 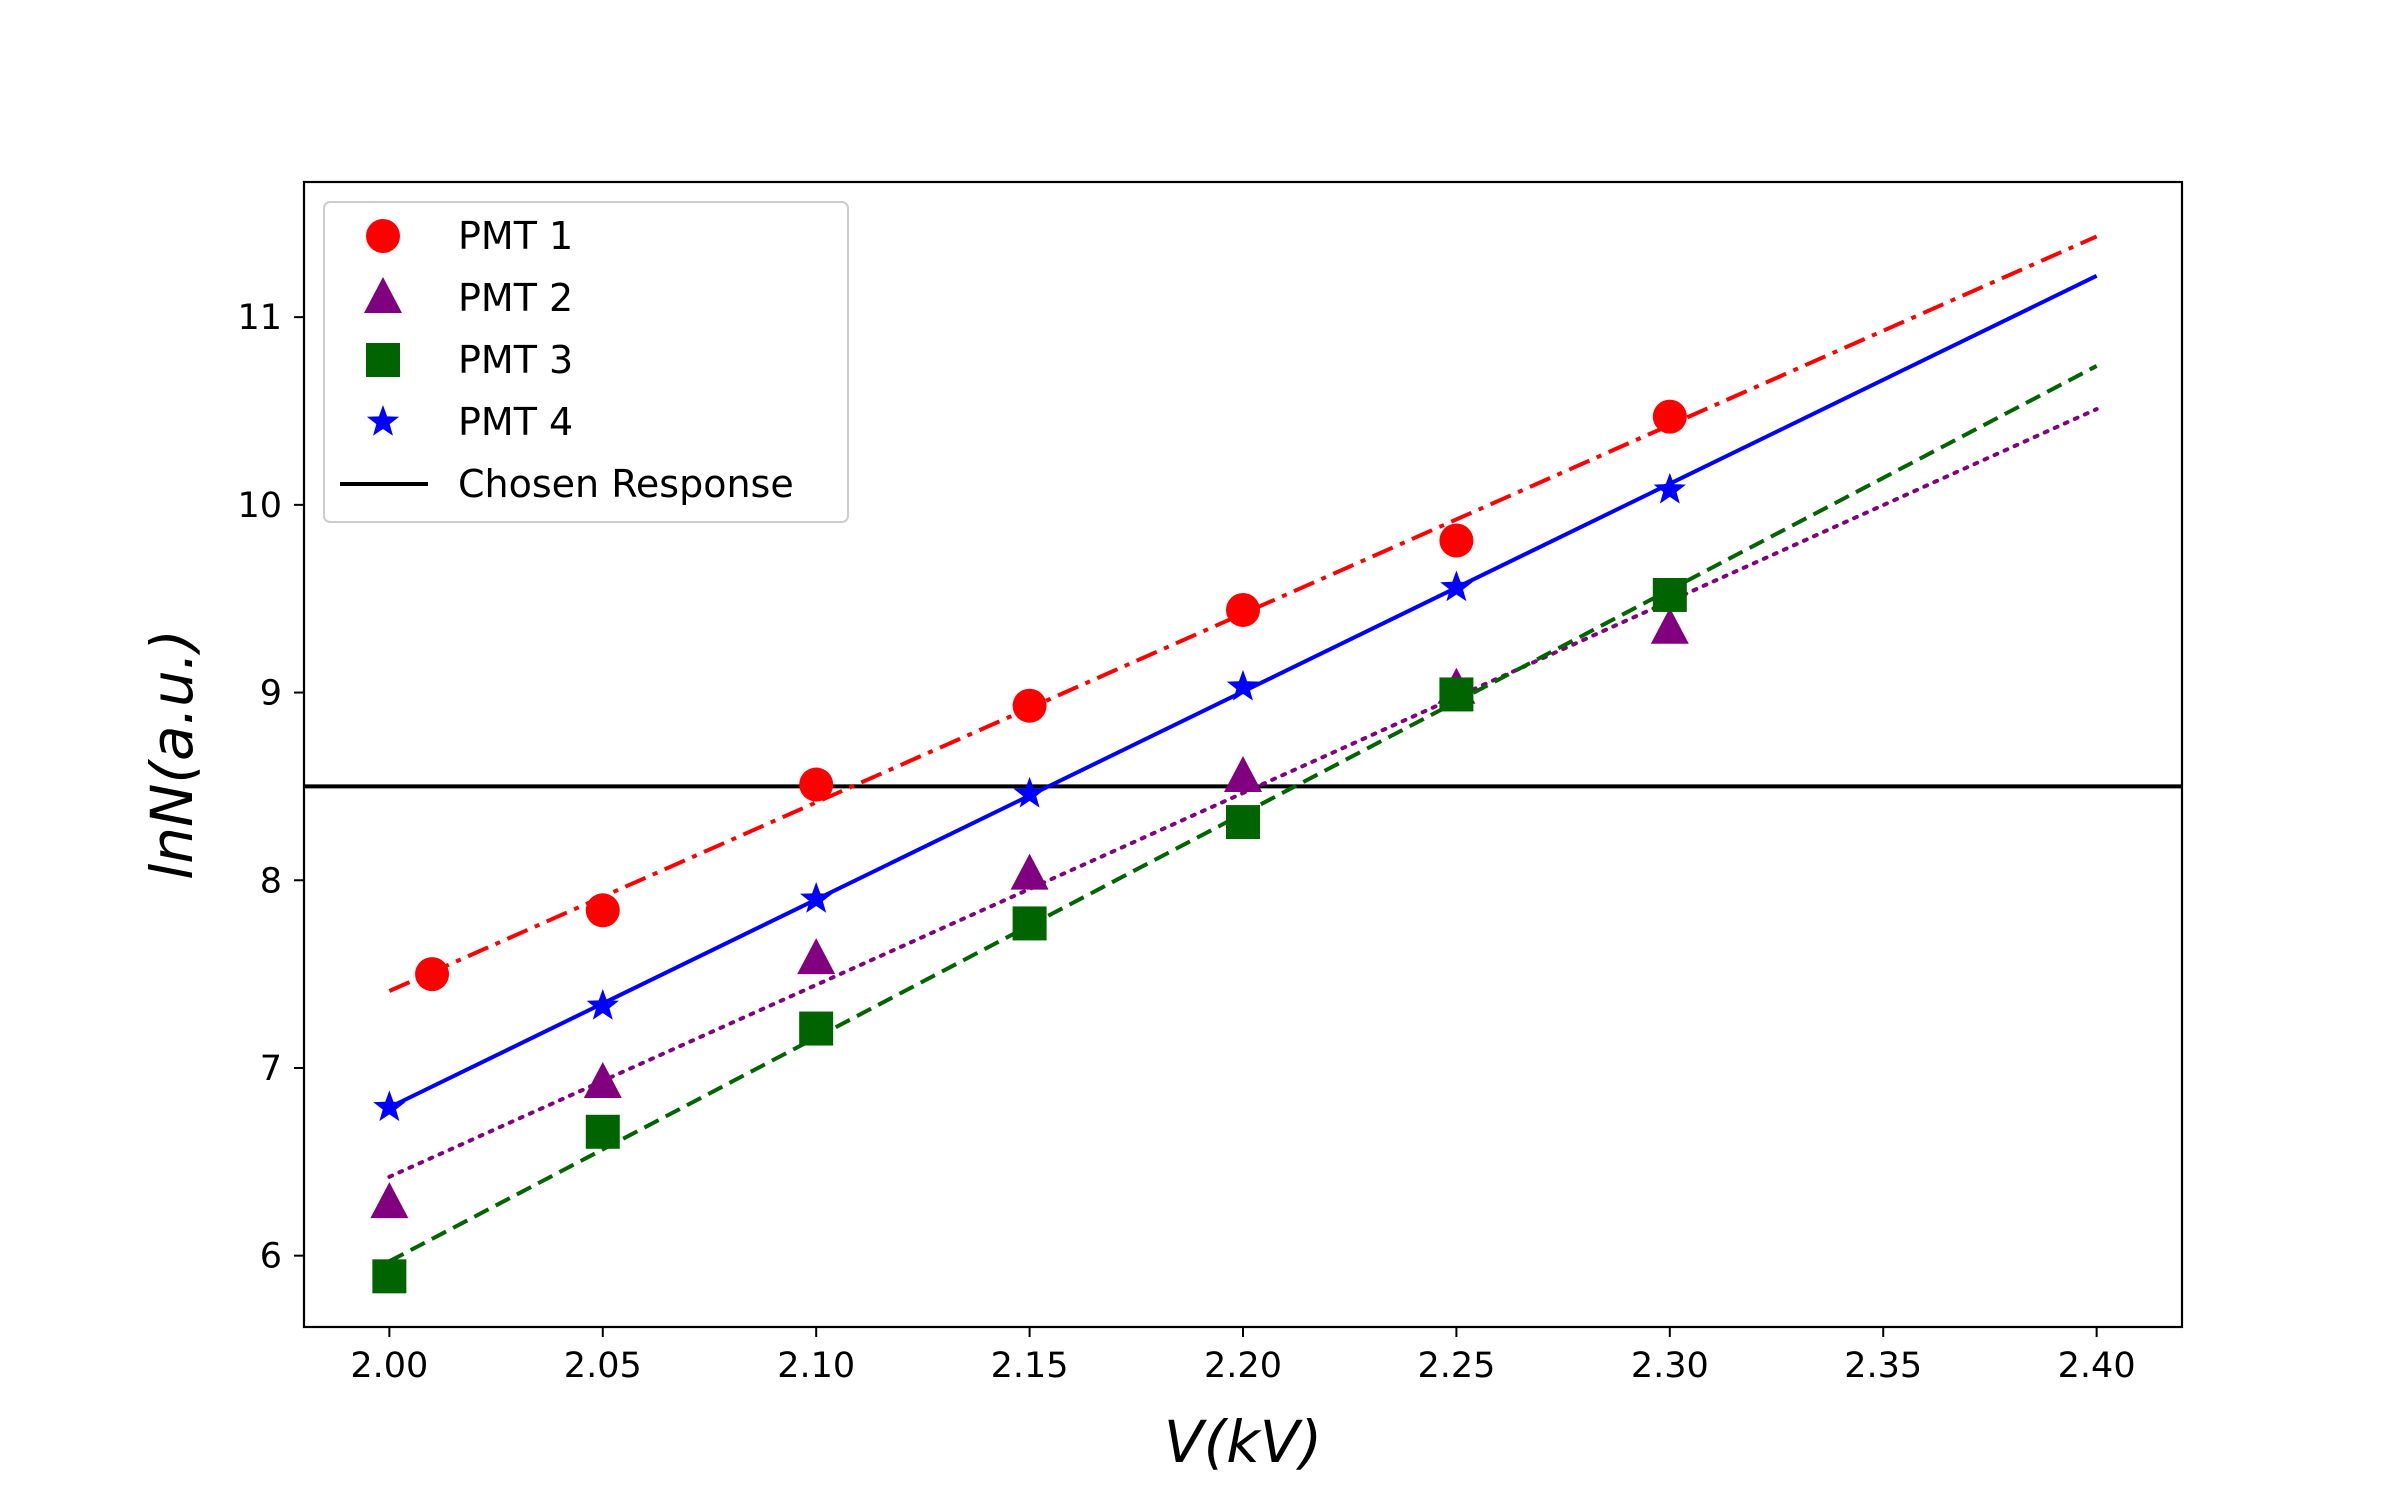 What do you see at coordinates (515, 236) in the screenshot?
I see `legend-label-pmt-1: PMT 1` at bounding box center [515, 236].